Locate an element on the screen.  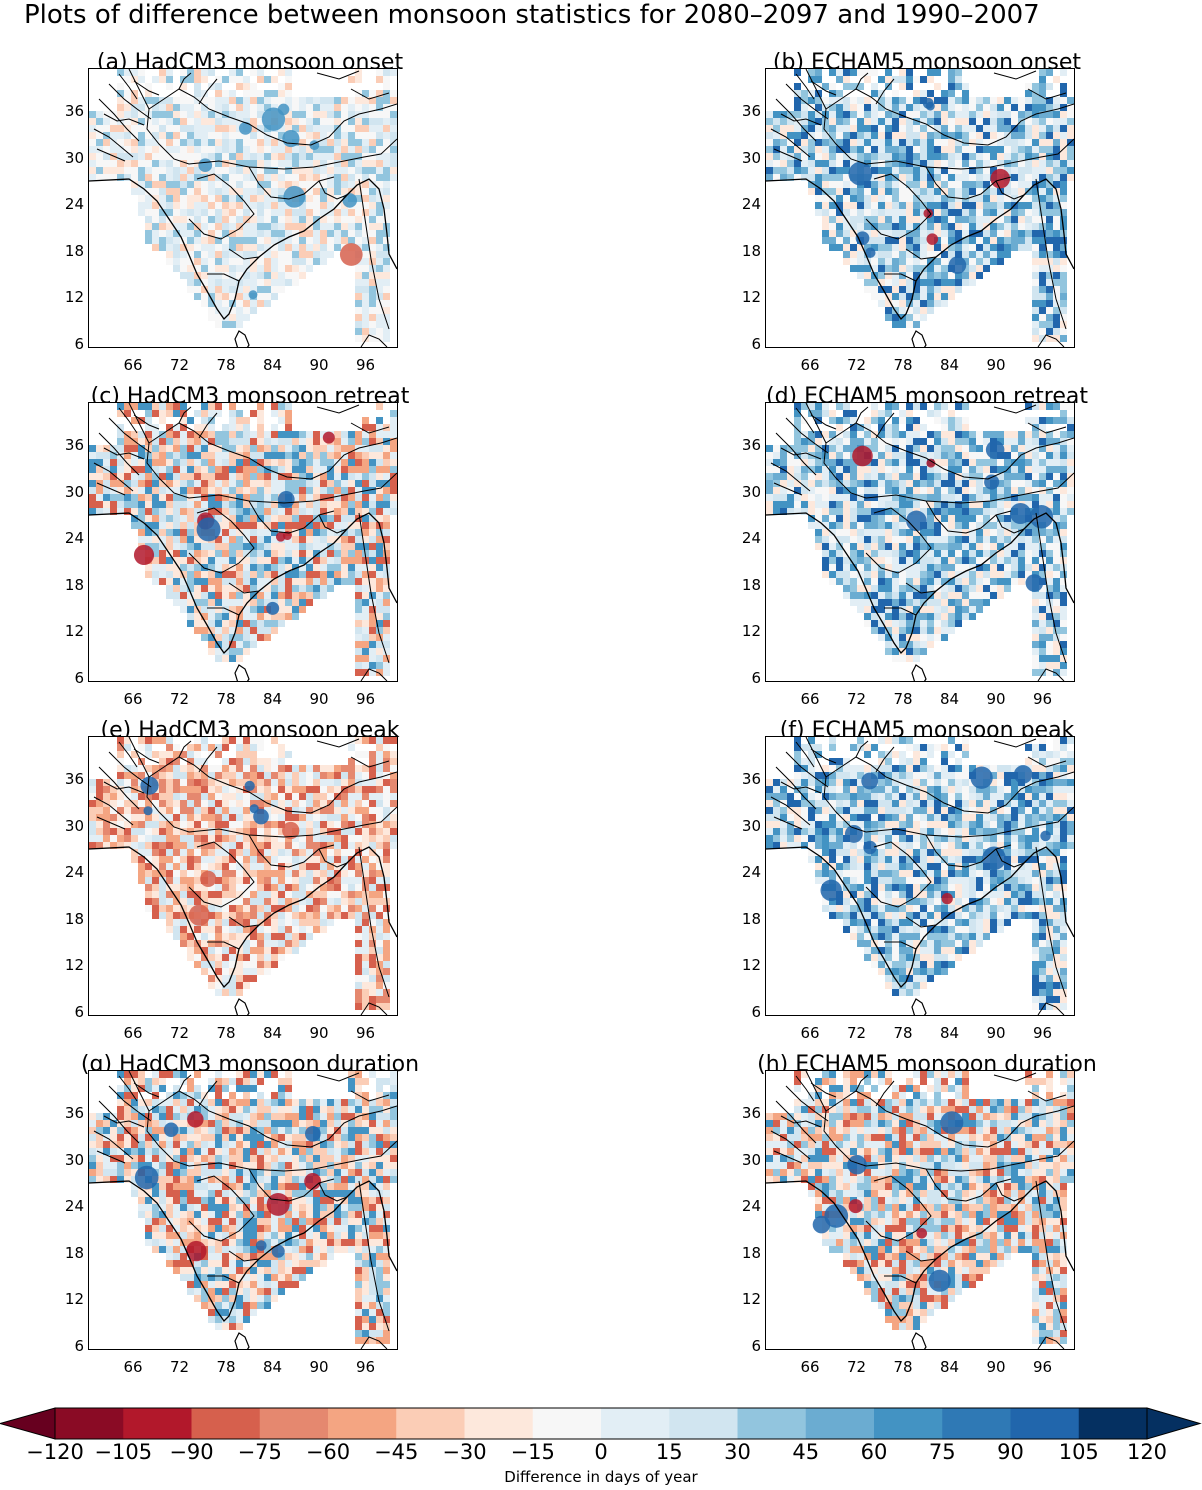
colorbar-bar is located at coordinates (601, 1423).